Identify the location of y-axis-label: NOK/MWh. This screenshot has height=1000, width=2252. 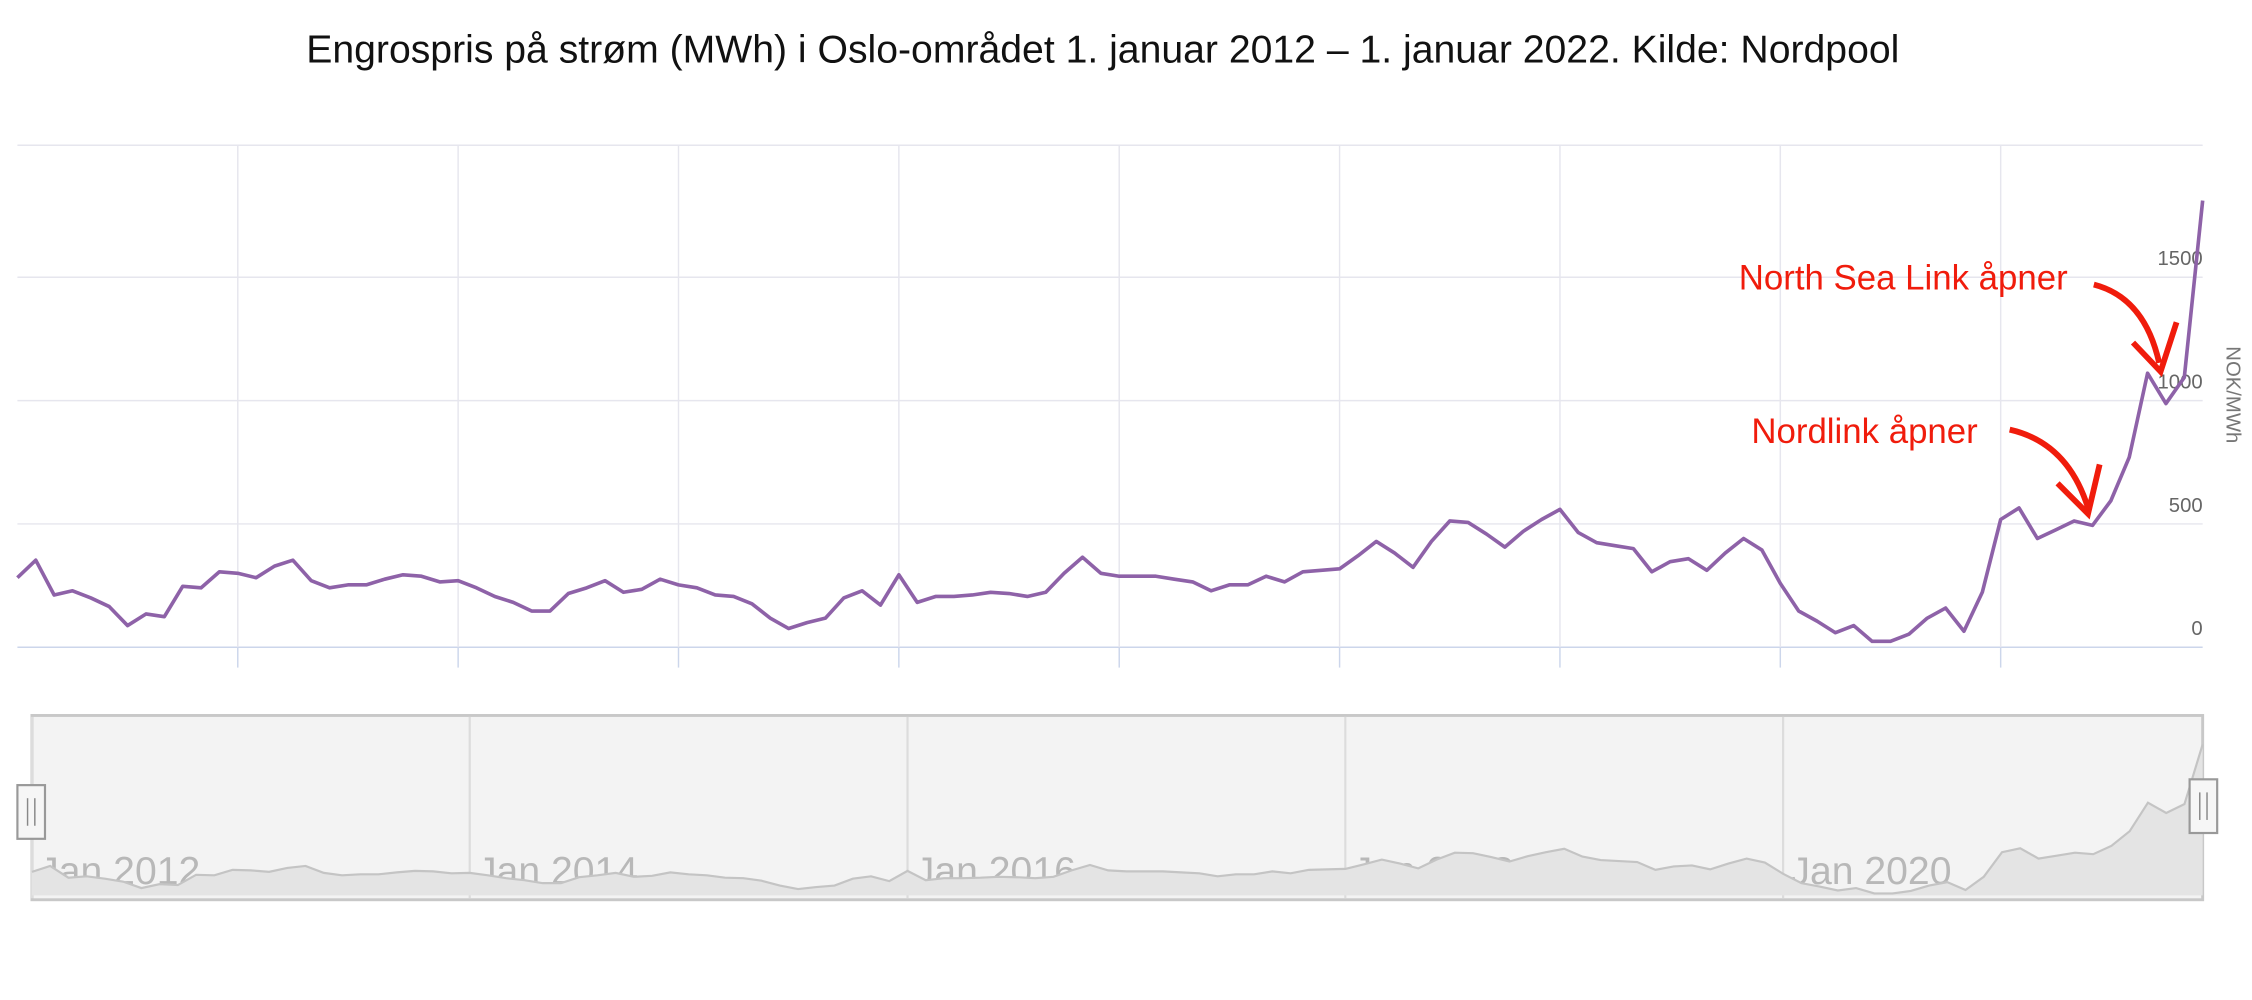
(2232, 394).